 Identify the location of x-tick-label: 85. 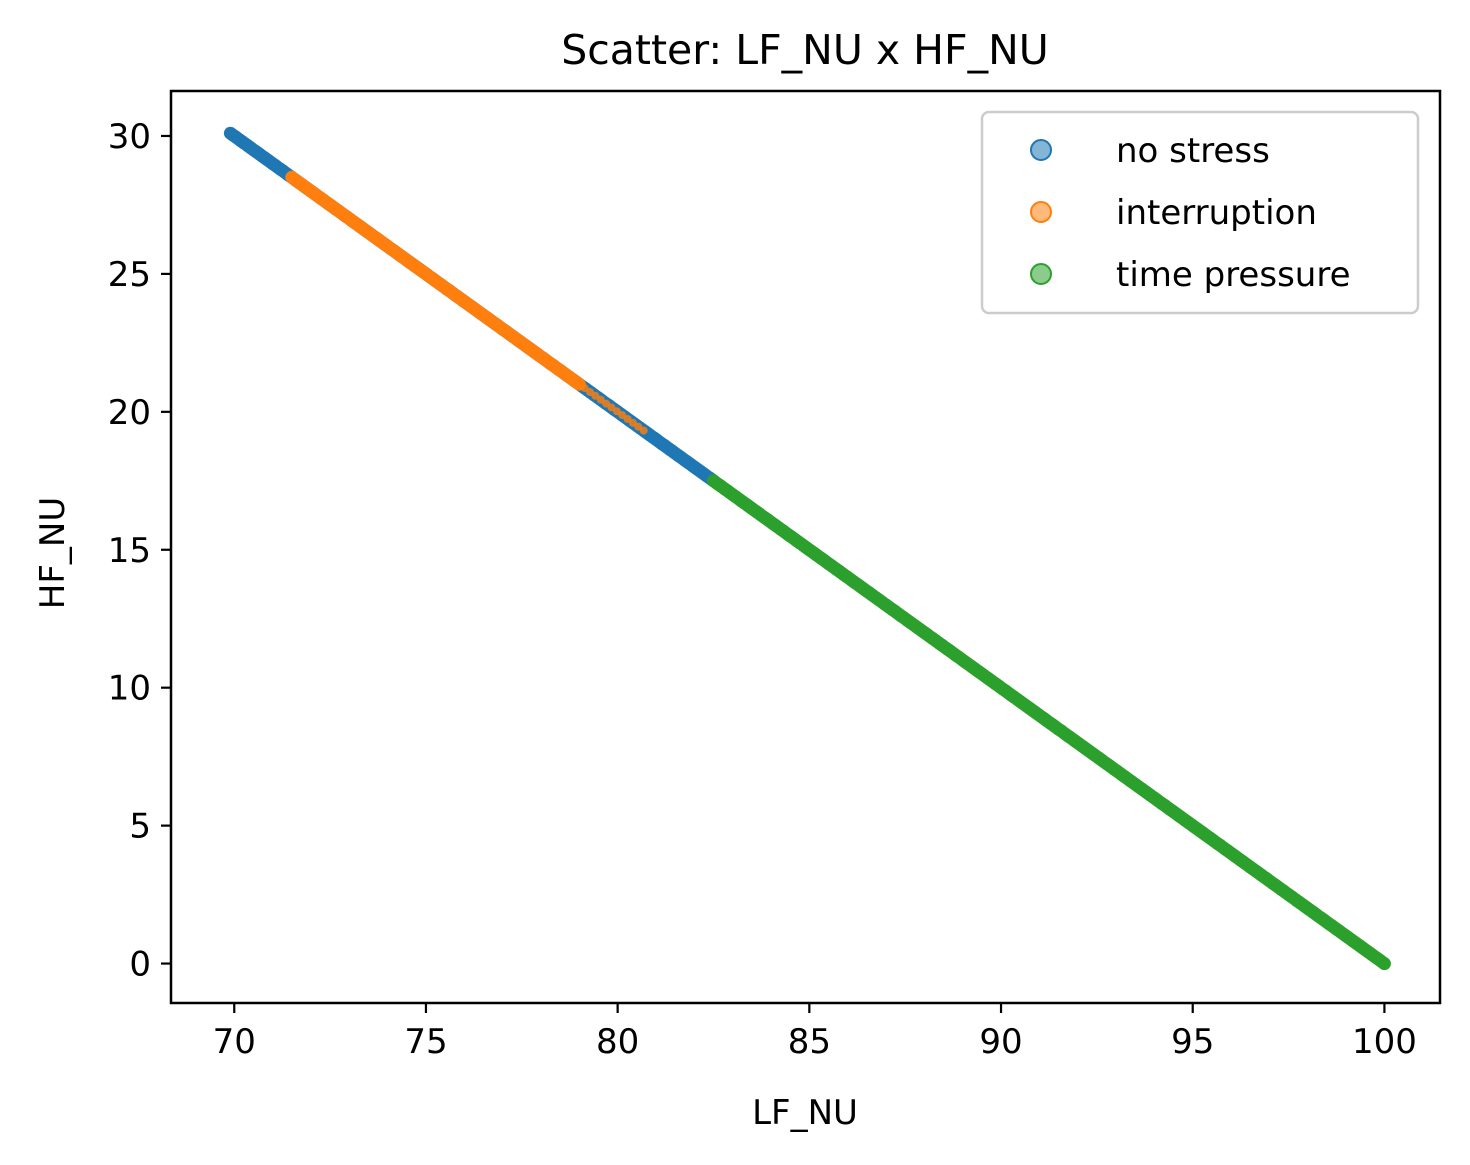
(809, 1042).